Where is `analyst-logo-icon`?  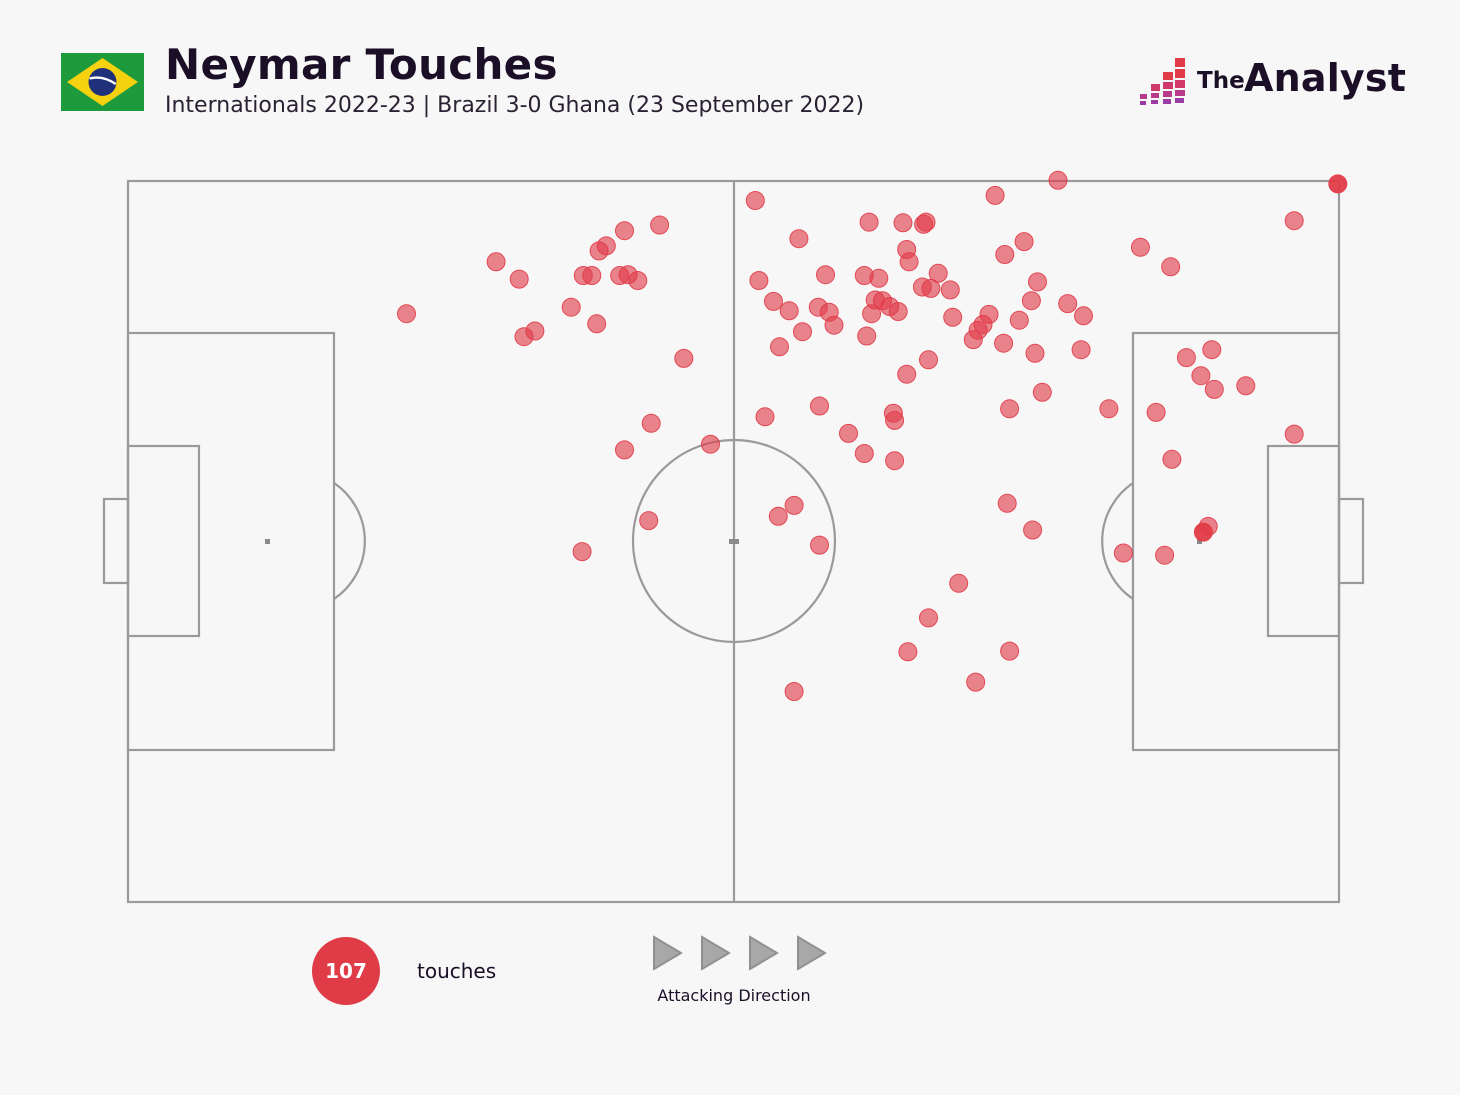
analyst-logo-icon is located at coordinates (1162, 81).